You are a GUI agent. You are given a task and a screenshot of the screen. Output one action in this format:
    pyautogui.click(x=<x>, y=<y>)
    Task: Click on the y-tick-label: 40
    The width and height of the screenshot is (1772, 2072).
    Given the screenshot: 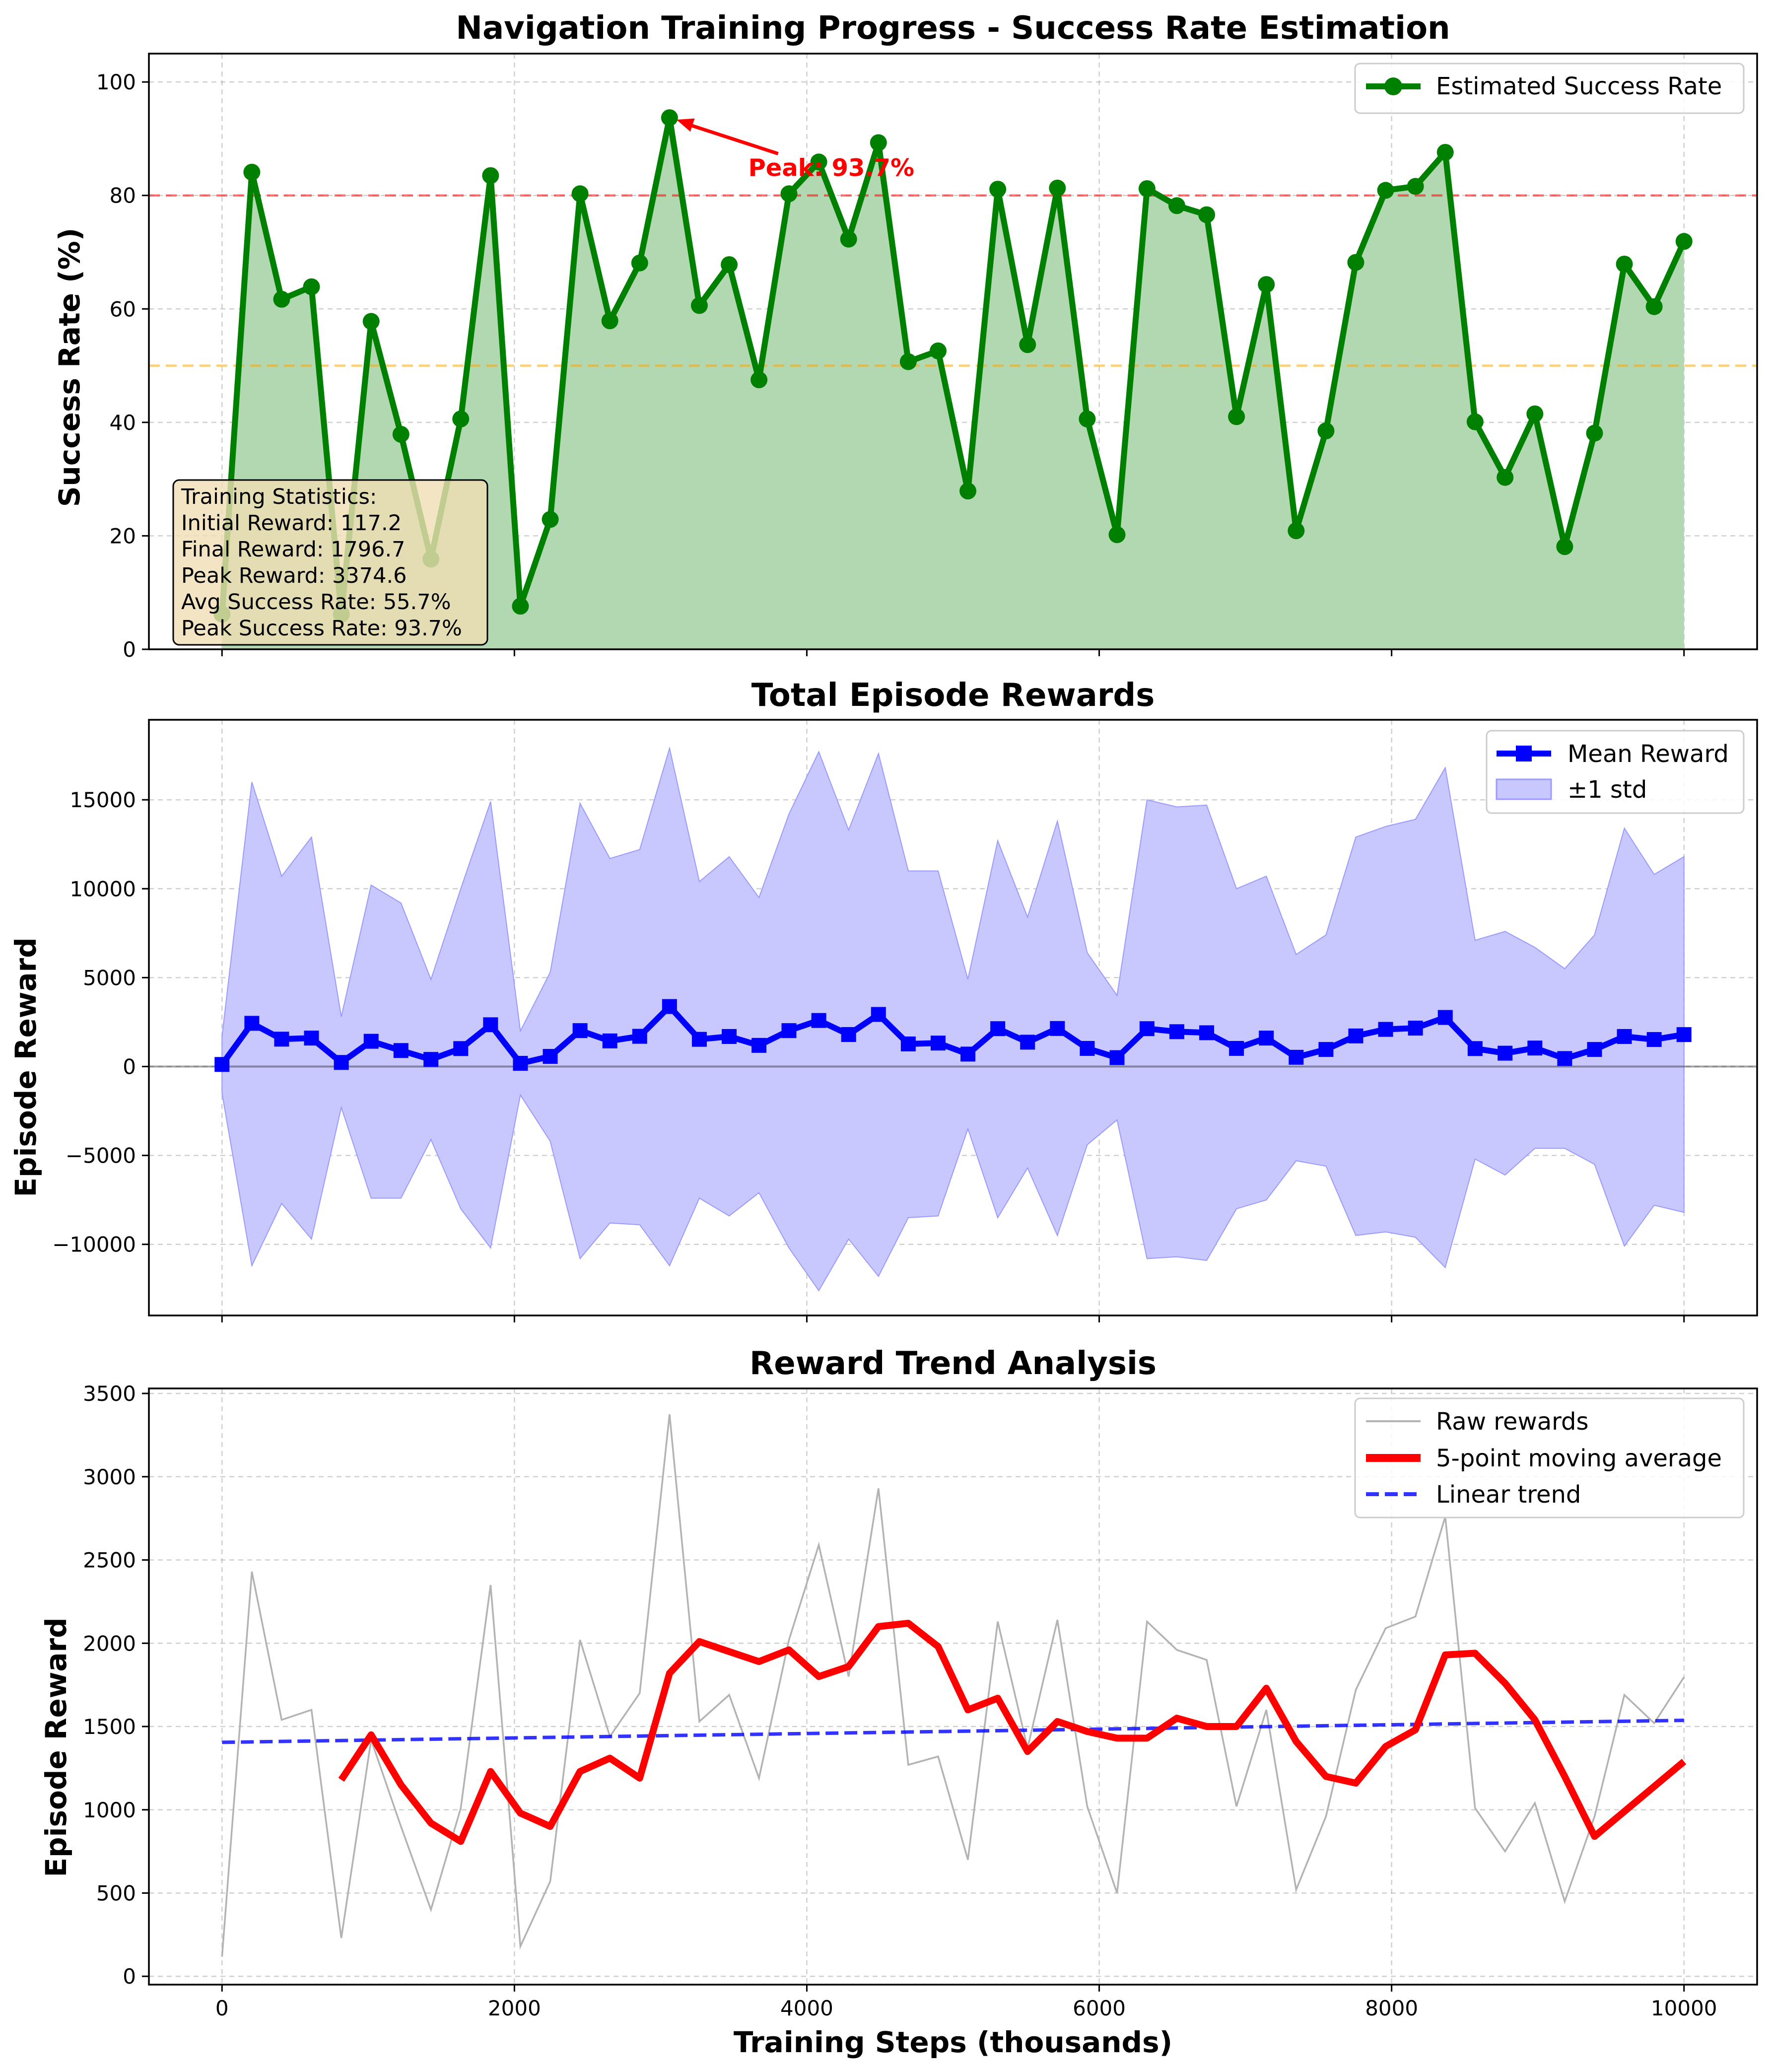 What is the action you would take?
    pyautogui.click(x=123, y=423)
    